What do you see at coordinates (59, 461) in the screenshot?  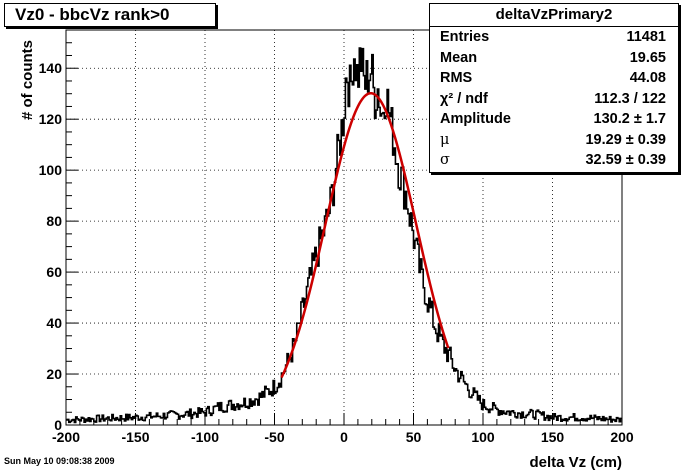 I see `timestamp: Sun May 10 09:08:38 2009` at bounding box center [59, 461].